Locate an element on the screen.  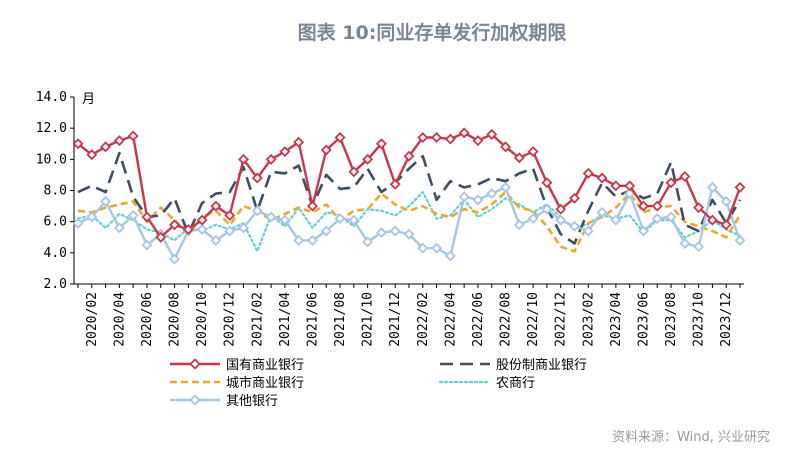
x-tick-label: 2023/10 is located at coordinates (699, 319).